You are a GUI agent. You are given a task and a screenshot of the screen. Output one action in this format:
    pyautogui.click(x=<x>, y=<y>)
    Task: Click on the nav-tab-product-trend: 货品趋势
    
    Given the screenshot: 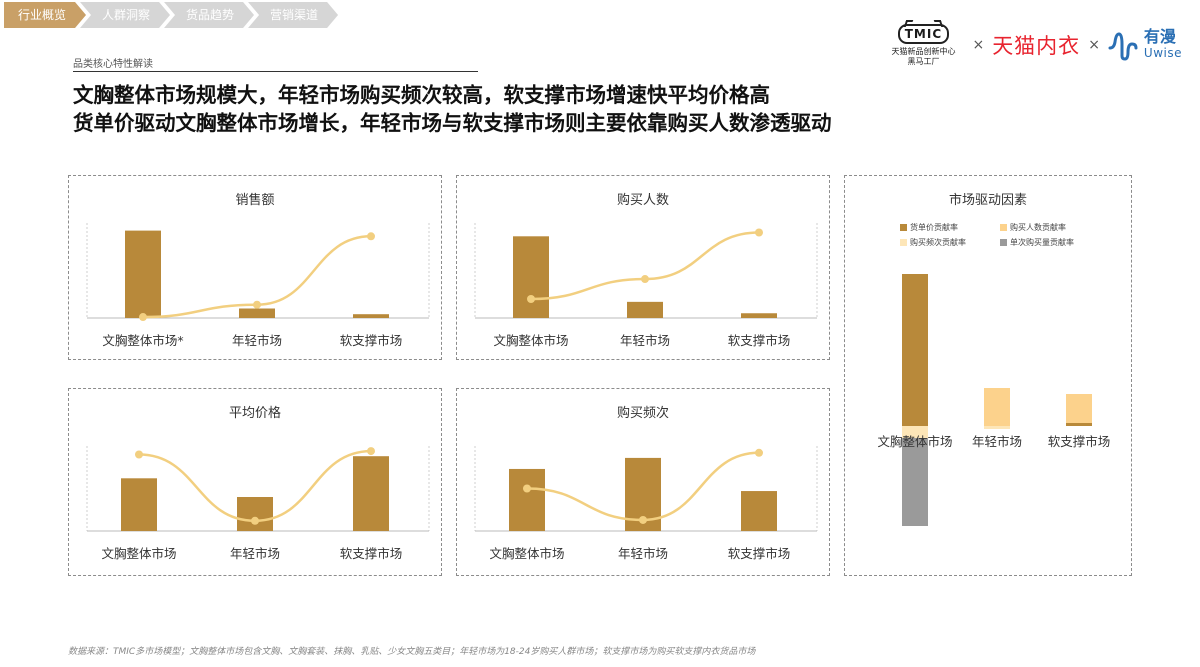 What is the action you would take?
    pyautogui.click(x=209, y=15)
    